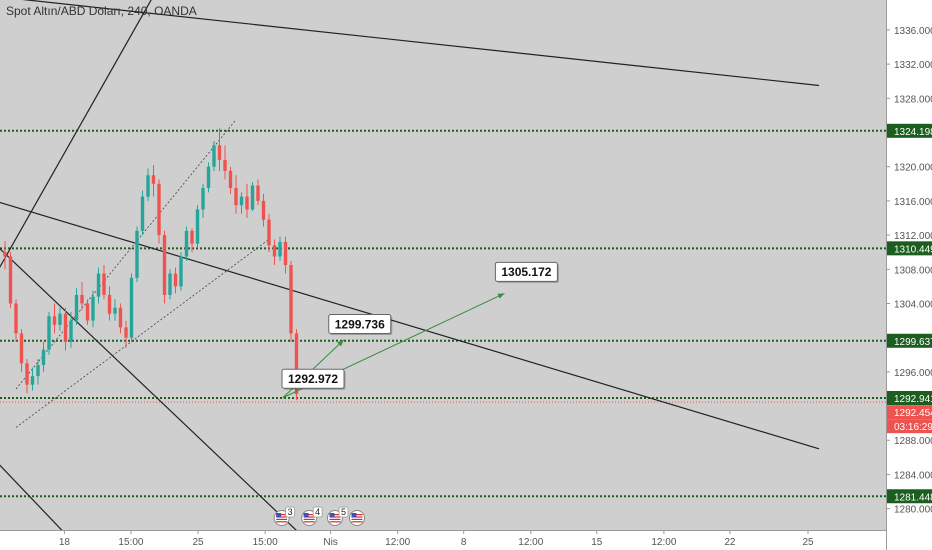 This screenshot has width=932, height=550. I want to click on event-count-2: 5, so click(343, 512).